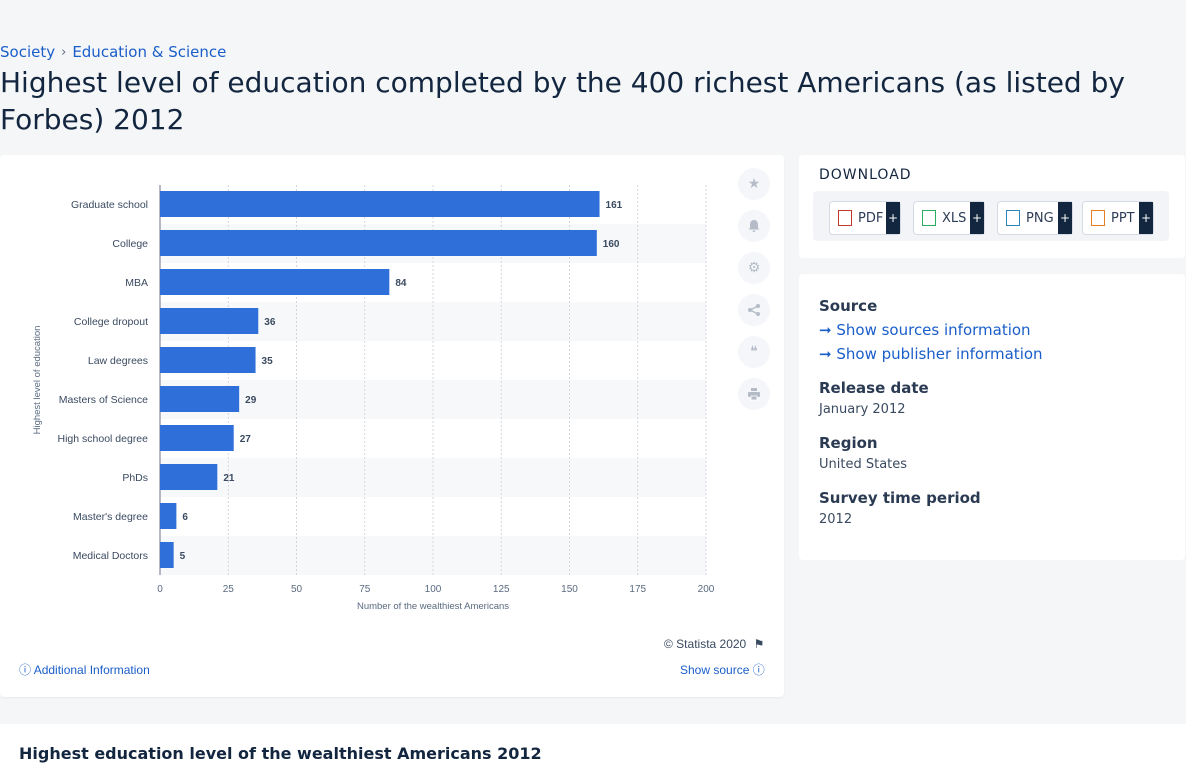 The width and height of the screenshot is (1186, 784). What do you see at coordinates (754, 184) in the screenshot?
I see `star-icon: ★` at bounding box center [754, 184].